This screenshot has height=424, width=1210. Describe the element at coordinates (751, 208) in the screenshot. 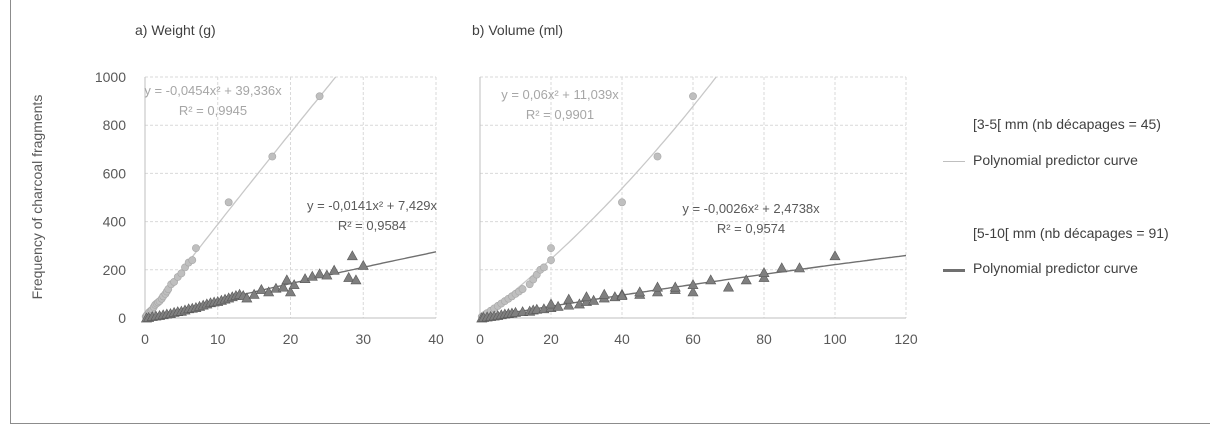

I see `fit-equation-series-2: y = -0,0026x² + 2,4738x` at that location.